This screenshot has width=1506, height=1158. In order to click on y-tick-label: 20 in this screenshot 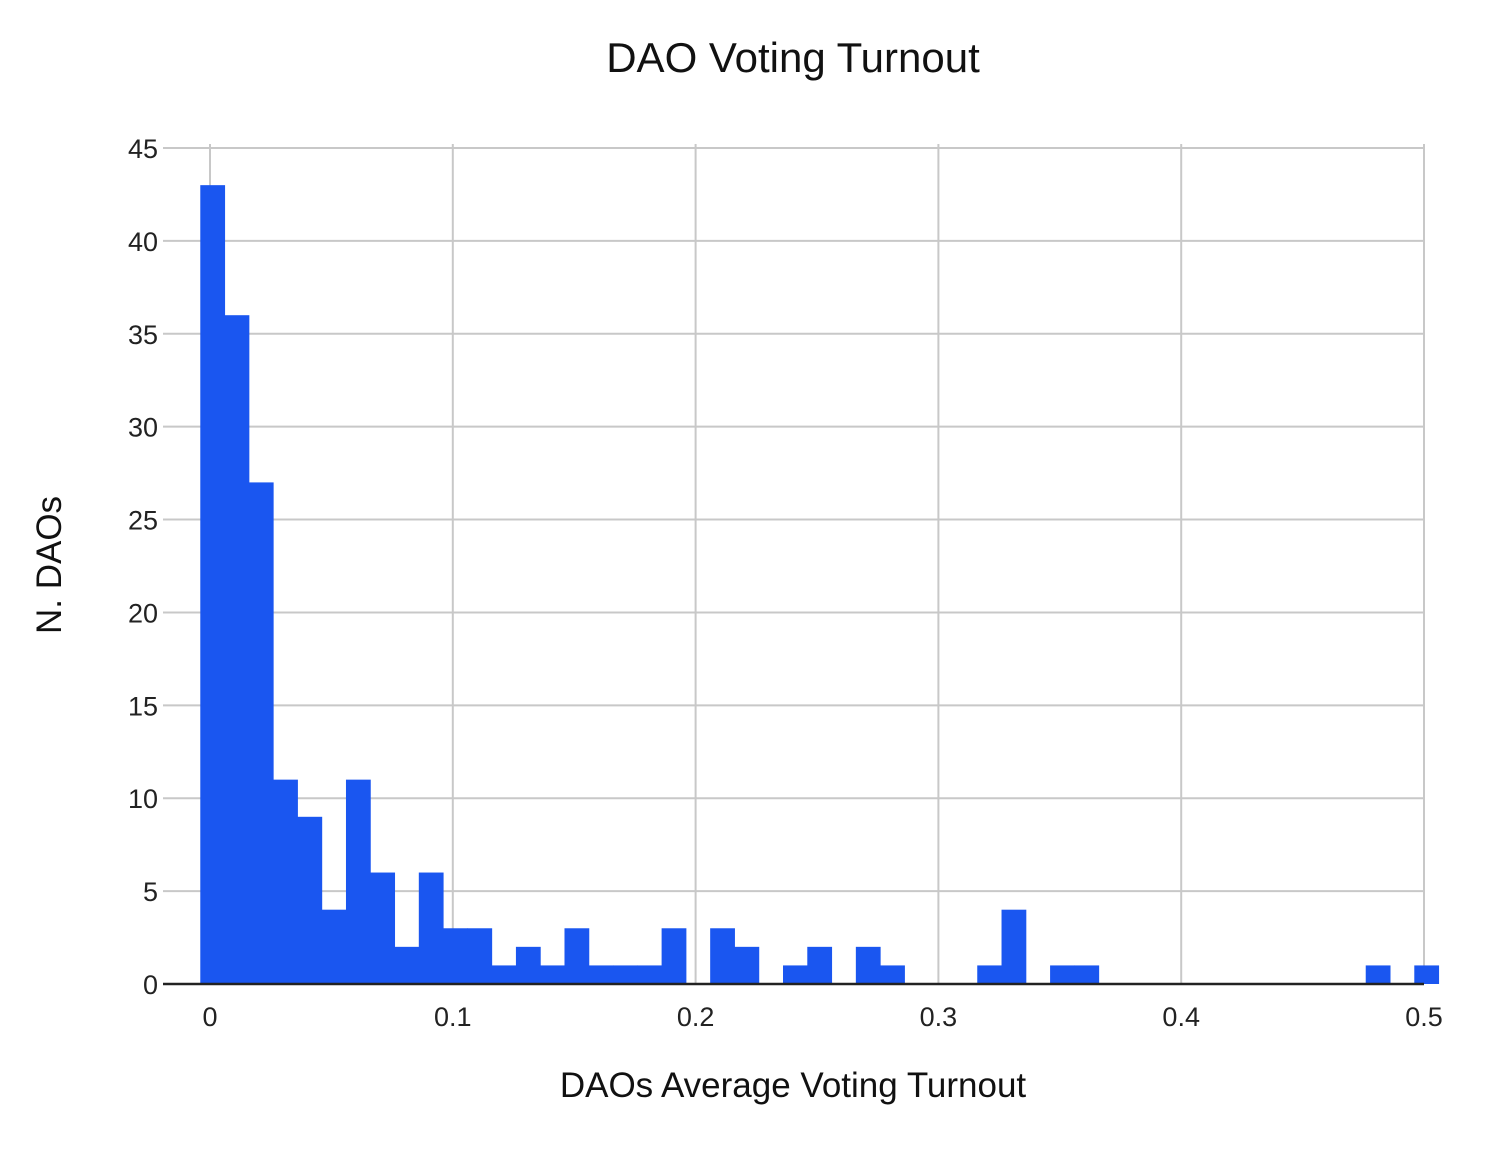, I will do `click(143, 613)`.